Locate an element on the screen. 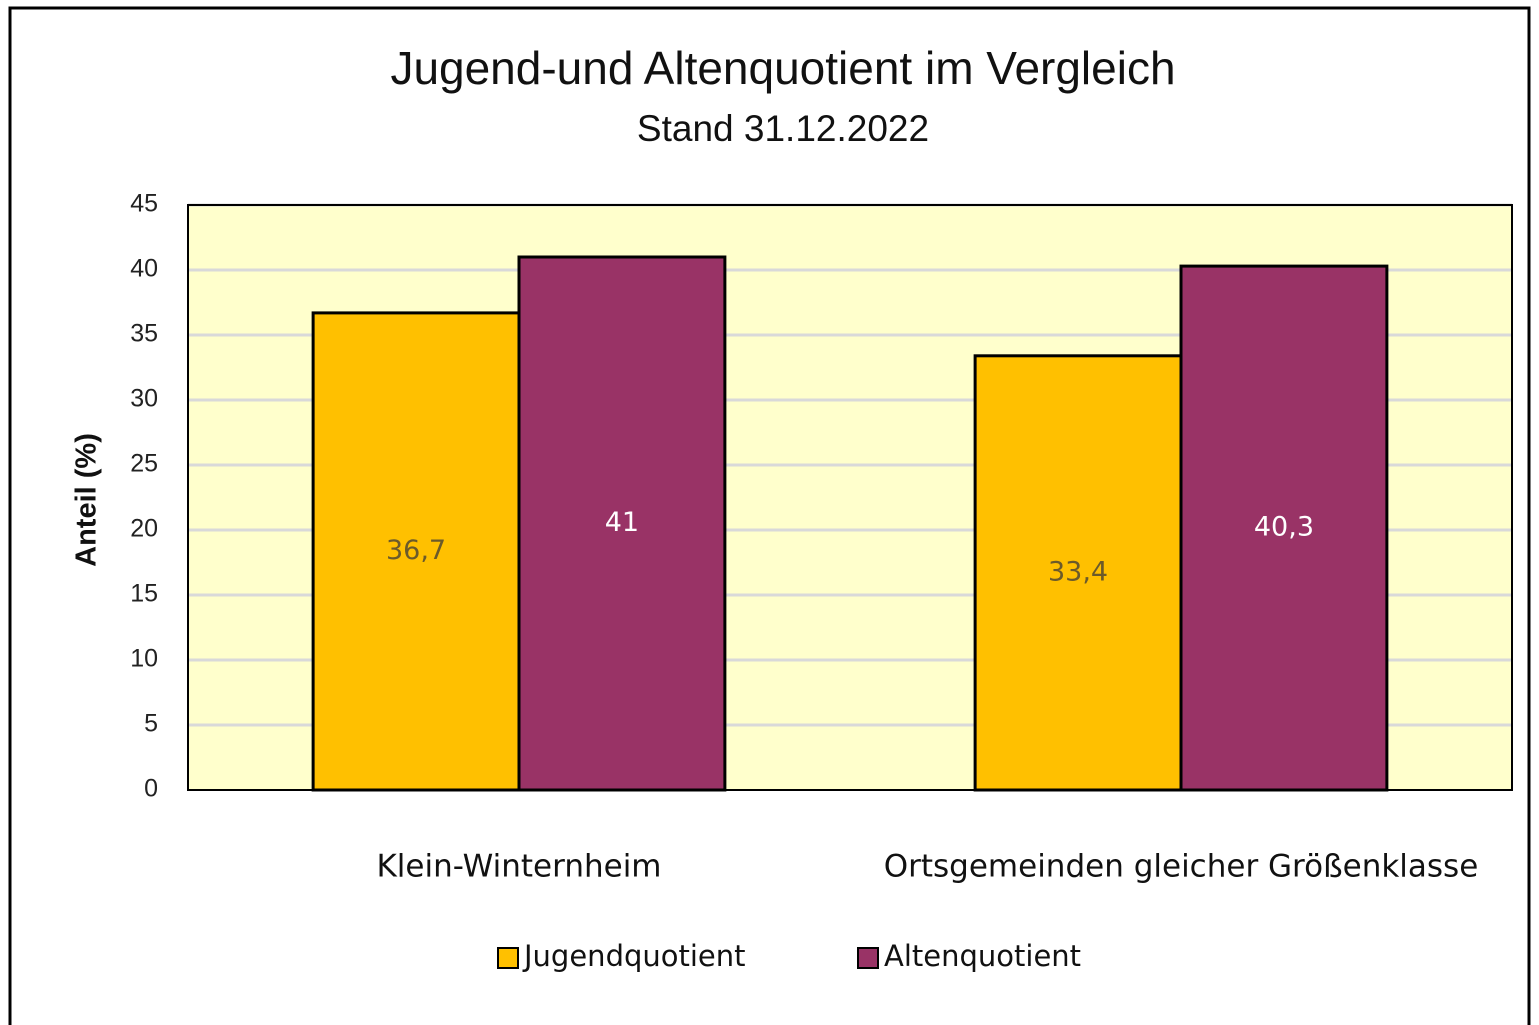  data-label: 40,3 is located at coordinates (1284, 527).